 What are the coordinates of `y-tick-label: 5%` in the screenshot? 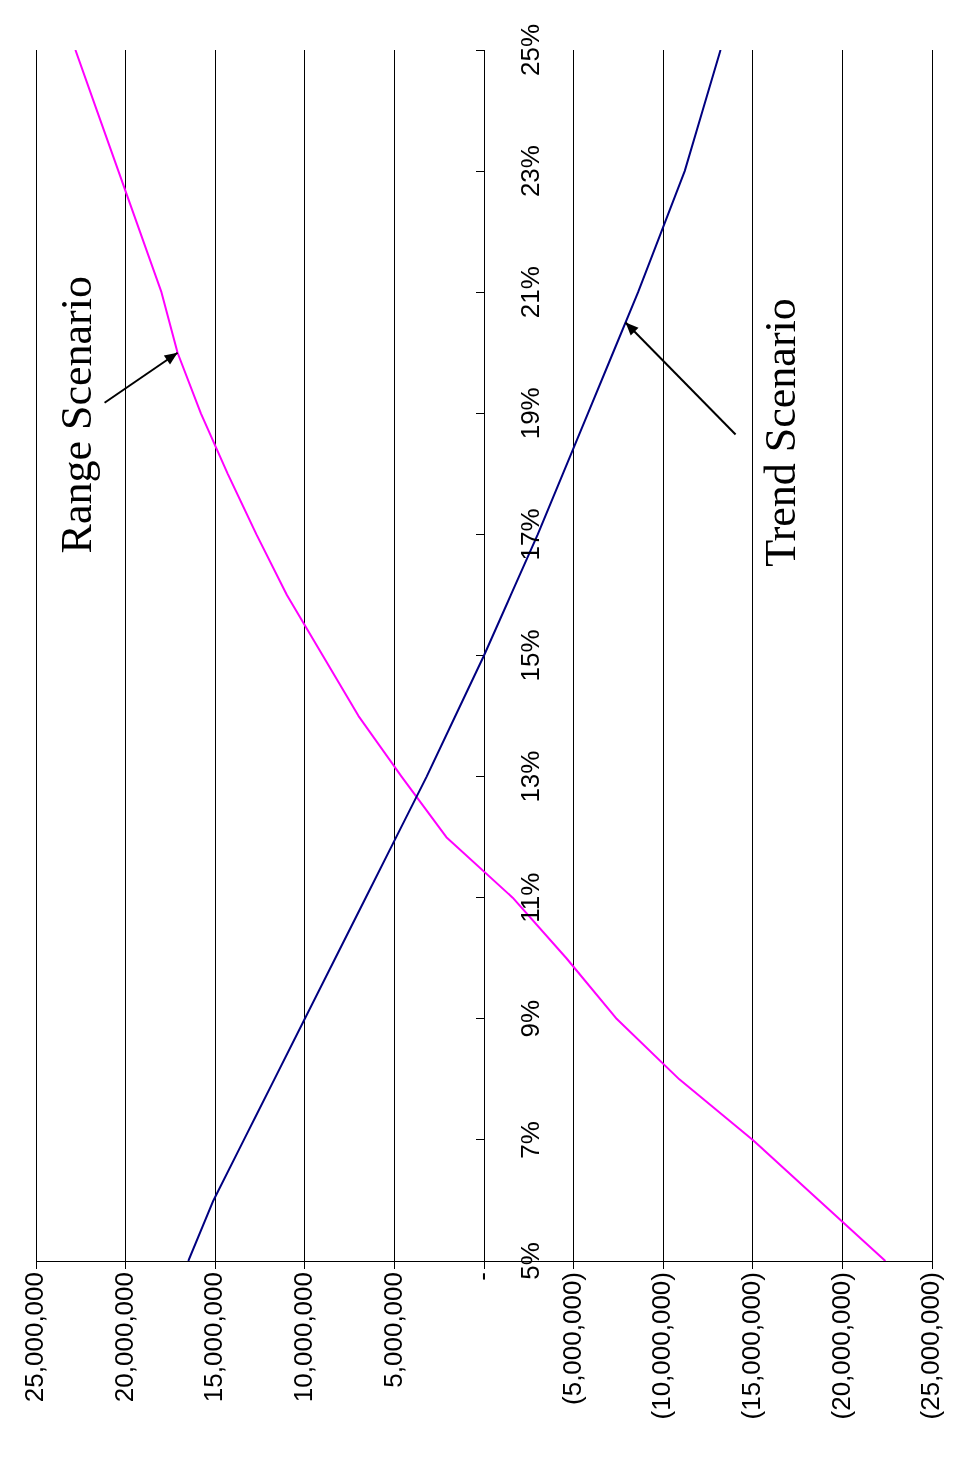 It's located at (530, 1261).